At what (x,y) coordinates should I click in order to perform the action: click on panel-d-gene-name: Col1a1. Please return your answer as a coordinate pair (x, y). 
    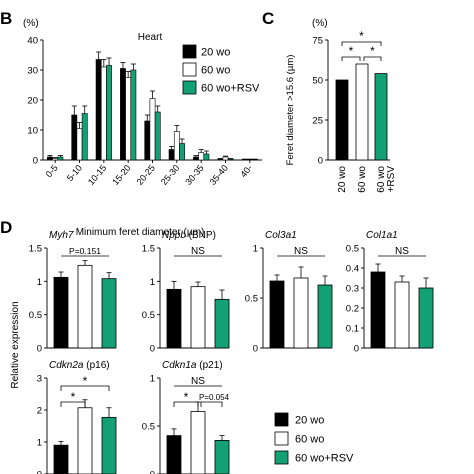
    Looking at the image, I should click on (382, 235).